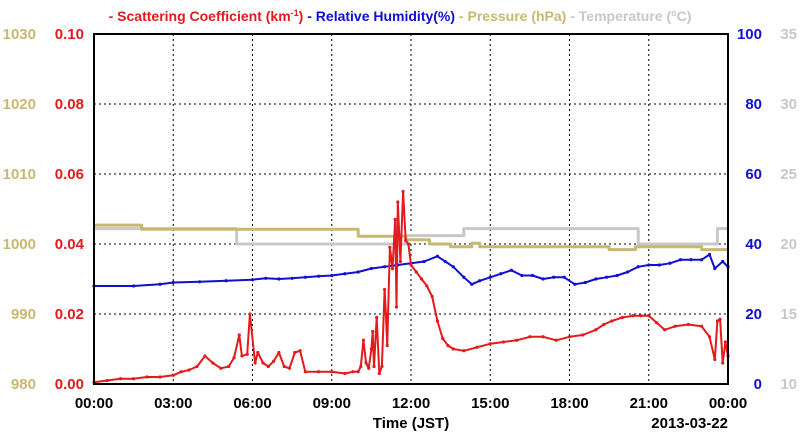 Image resolution: width=800 pixels, height=434 pixels. Describe the element at coordinates (490, 403) in the screenshot. I see `x-tick-label: 15:00` at that location.